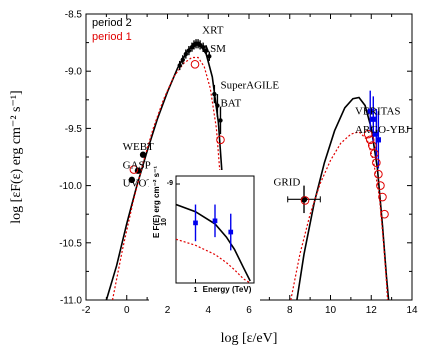 The image size is (426, 350). Describe the element at coordinates (249, 310) in the screenshot. I see `x-tick-label: 6` at that location.